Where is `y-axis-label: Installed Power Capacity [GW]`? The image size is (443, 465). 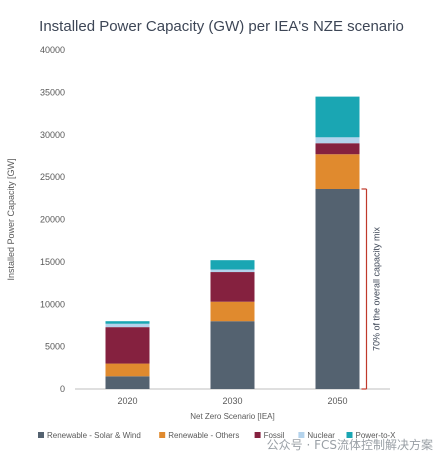
y-axis-label: Installed Power Capacity [GW] is located at coordinates (11, 219).